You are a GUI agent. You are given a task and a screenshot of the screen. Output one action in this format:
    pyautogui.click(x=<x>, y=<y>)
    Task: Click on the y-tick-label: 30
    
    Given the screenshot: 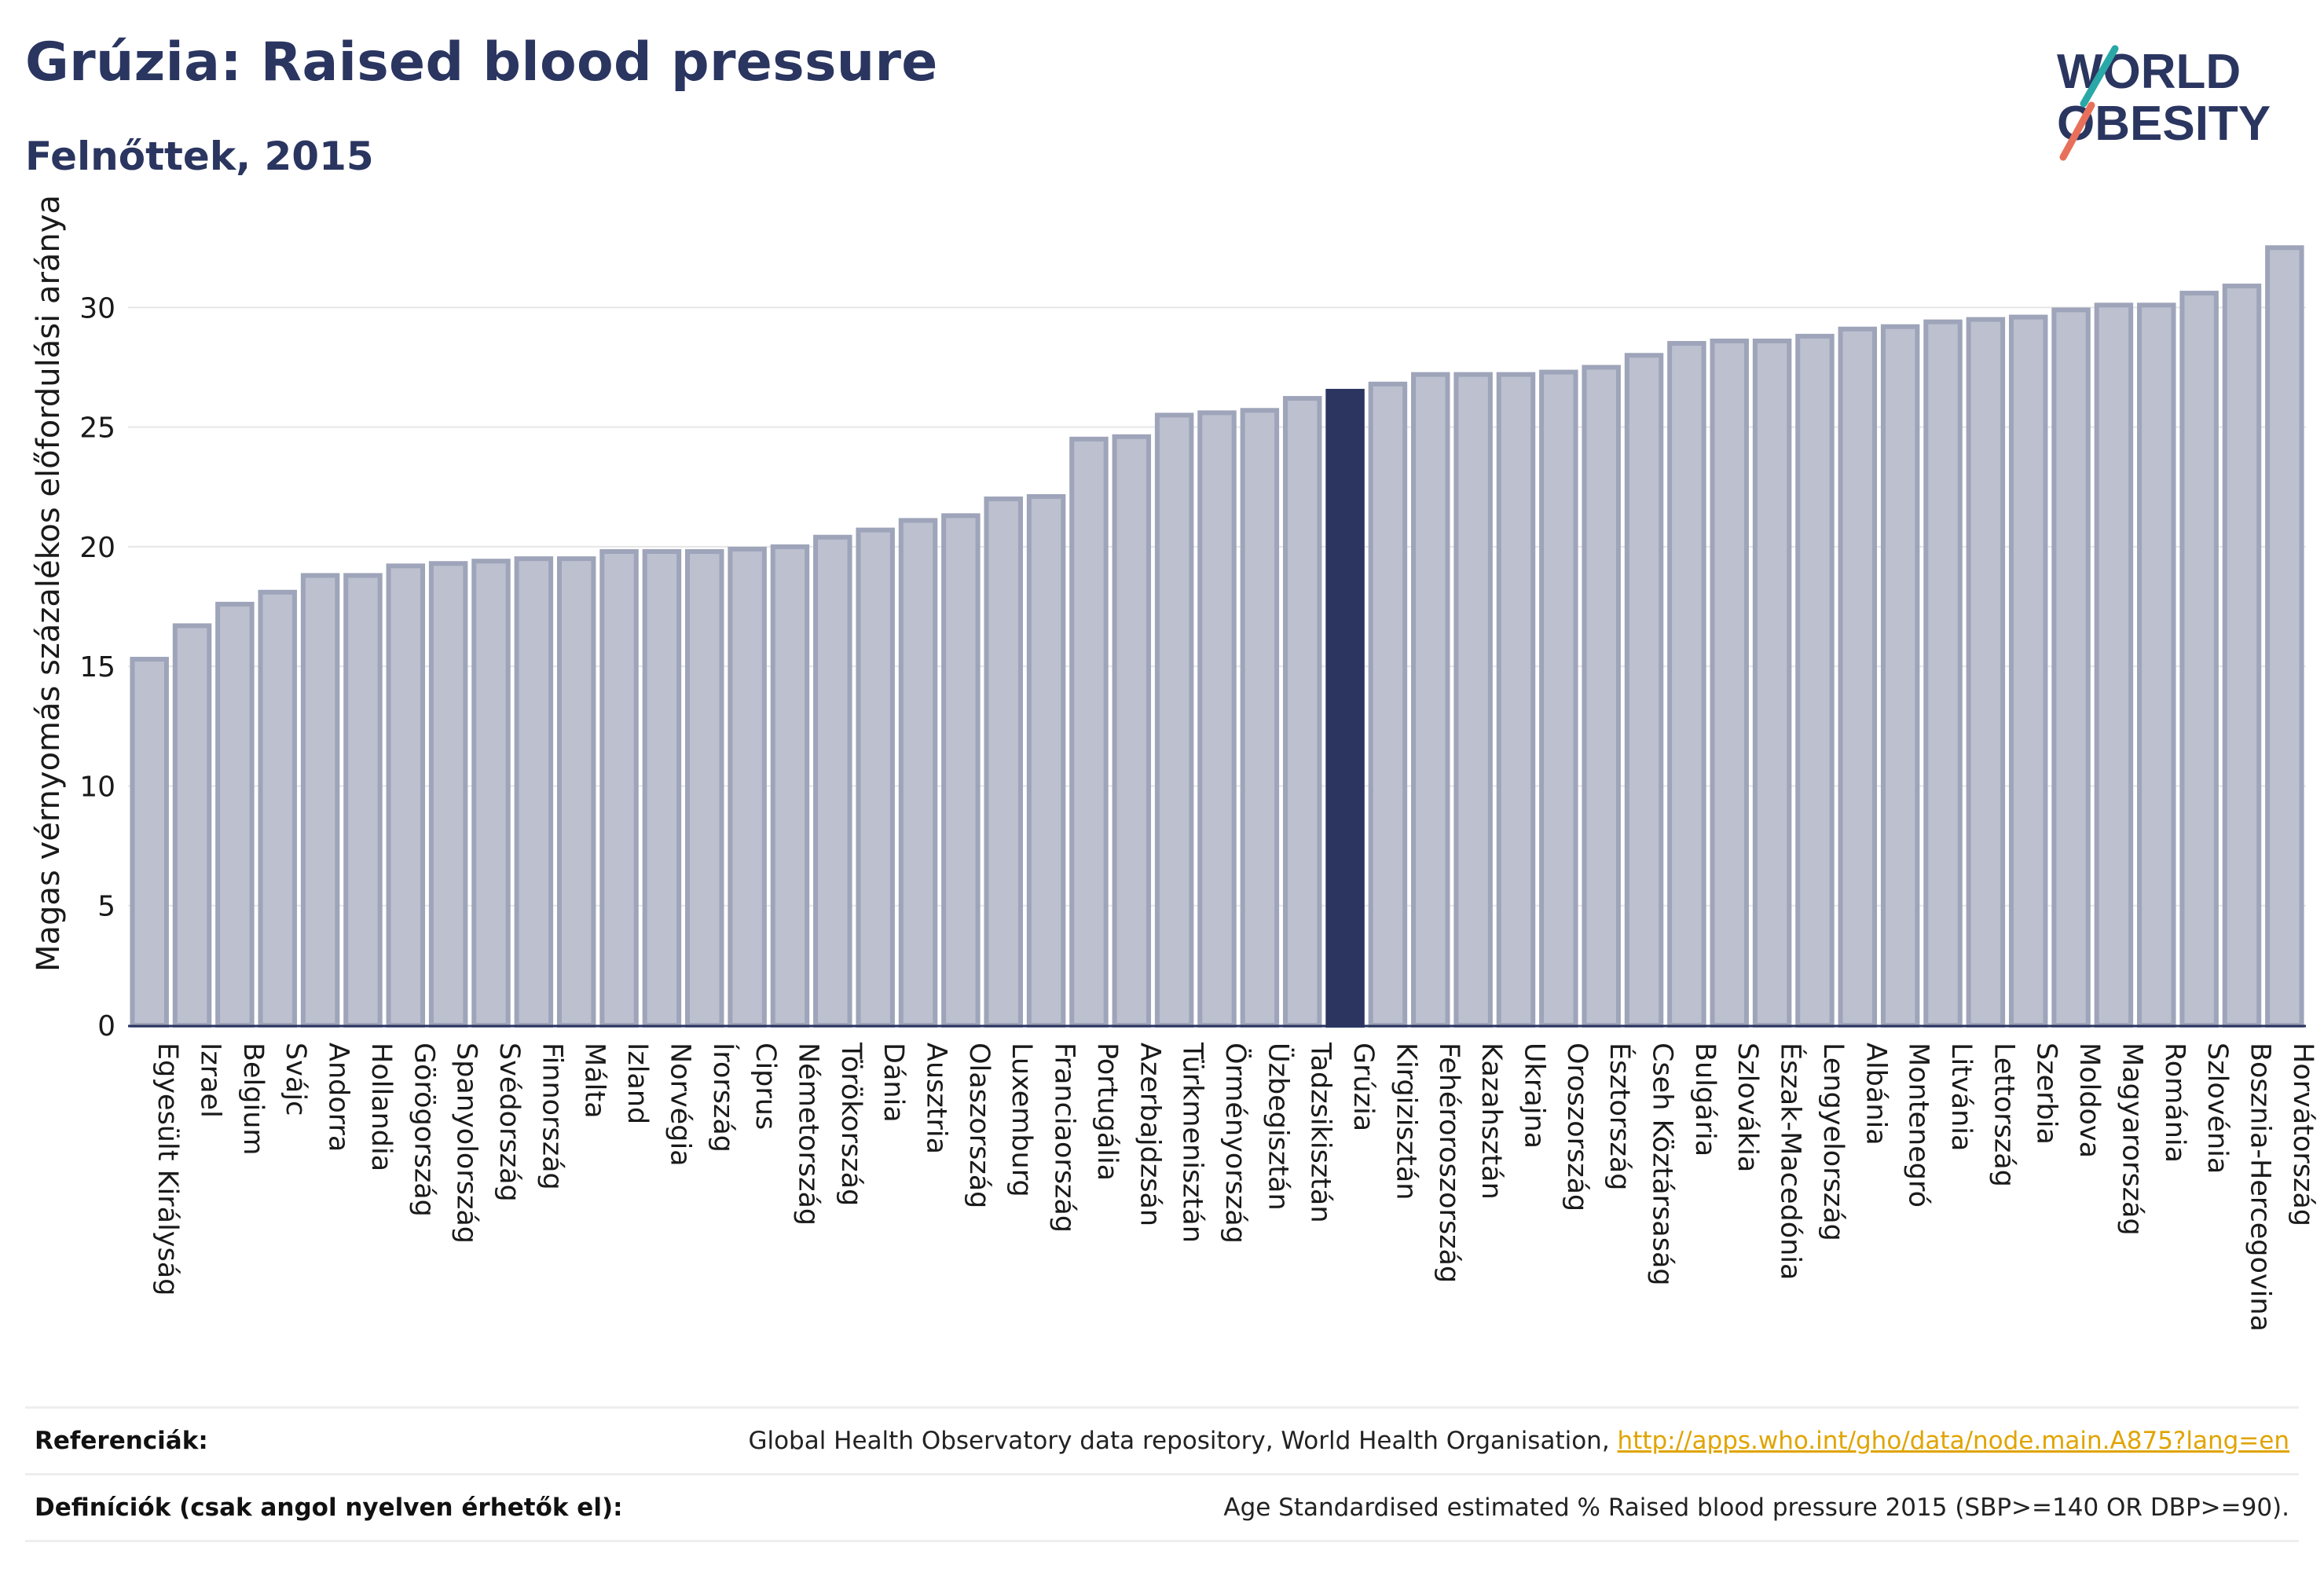 What is the action you would take?
    pyautogui.click(x=97, y=308)
    